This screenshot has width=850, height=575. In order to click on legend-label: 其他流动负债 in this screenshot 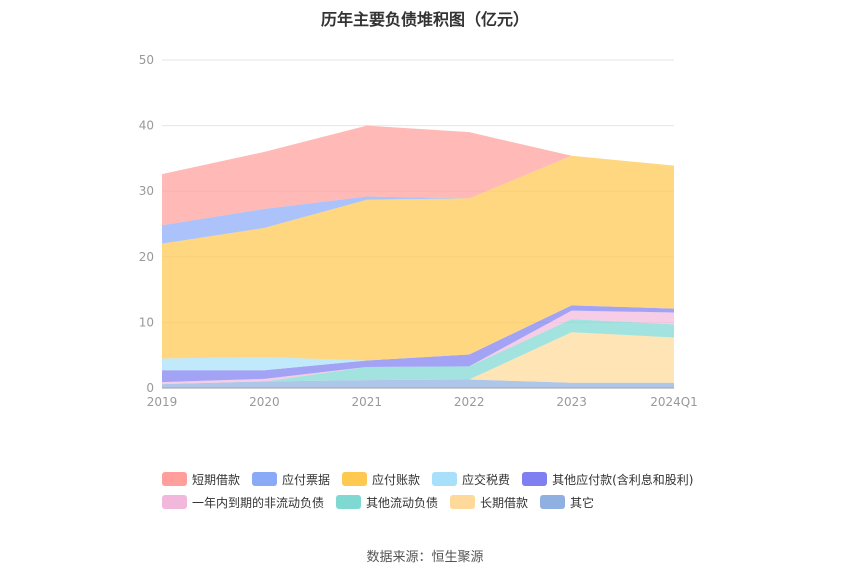, I will do `click(402, 502)`.